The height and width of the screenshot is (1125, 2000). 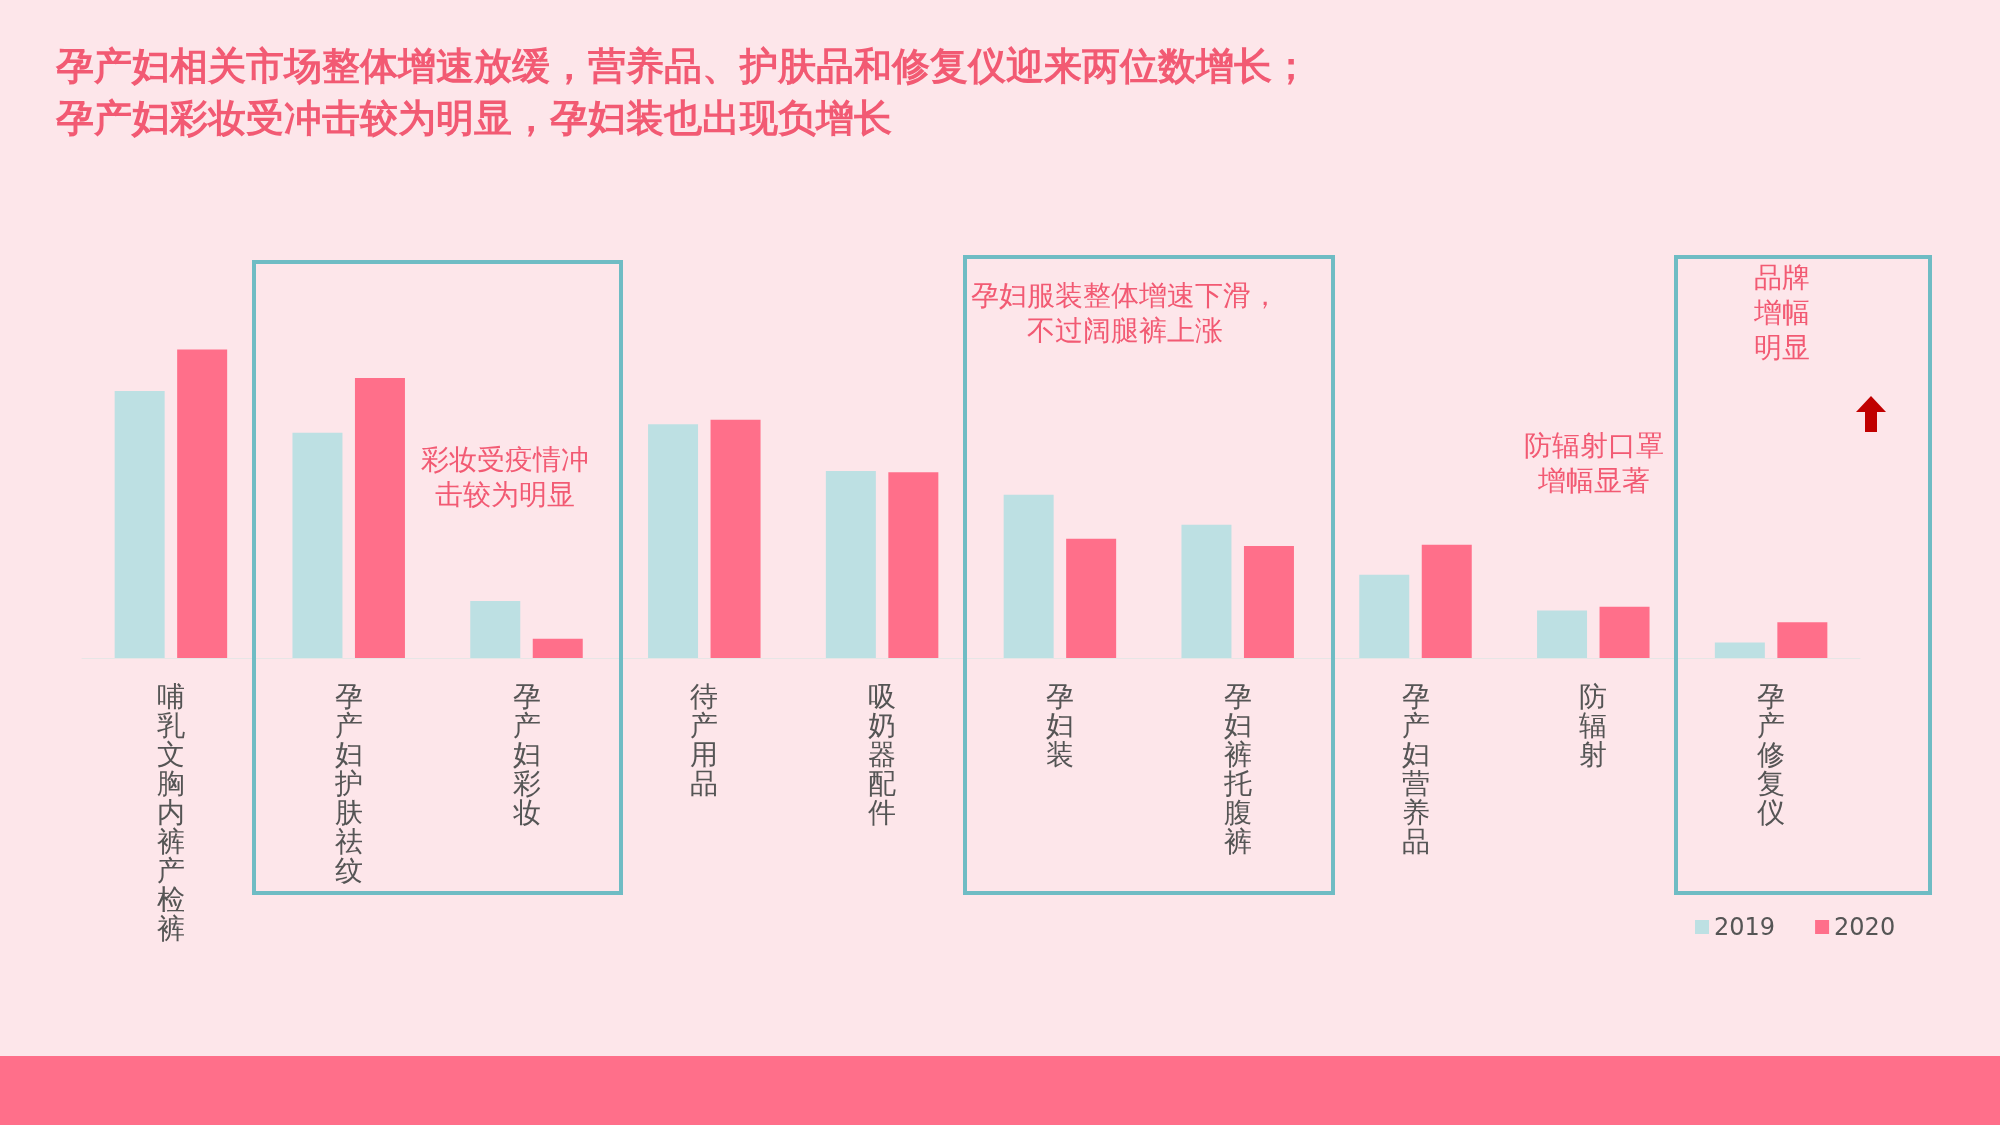 What do you see at coordinates (348, 783) in the screenshot?
I see `x-tick-label: 孕产妇护肤祛纹` at bounding box center [348, 783].